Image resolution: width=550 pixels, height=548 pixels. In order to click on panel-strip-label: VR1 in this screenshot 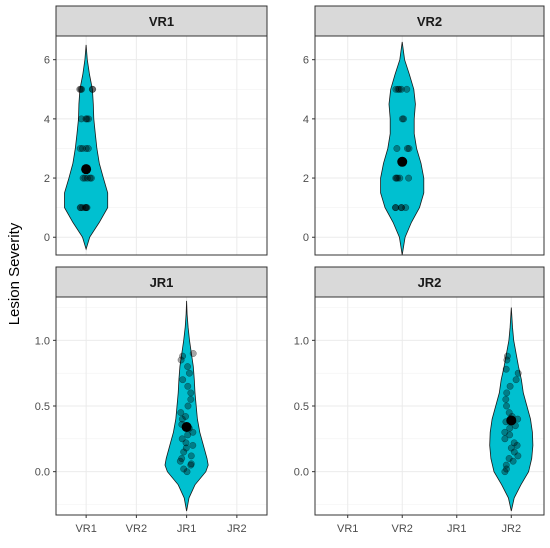, I will do `click(161, 21)`.